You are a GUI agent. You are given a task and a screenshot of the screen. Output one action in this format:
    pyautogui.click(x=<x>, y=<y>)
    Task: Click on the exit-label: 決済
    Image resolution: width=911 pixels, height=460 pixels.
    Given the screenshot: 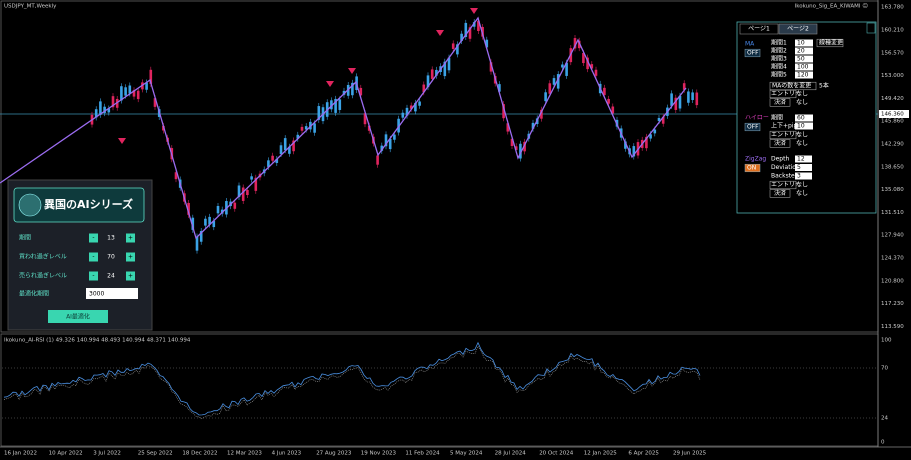 What is the action you would take?
    pyautogui.click(x=780, y=143)
    